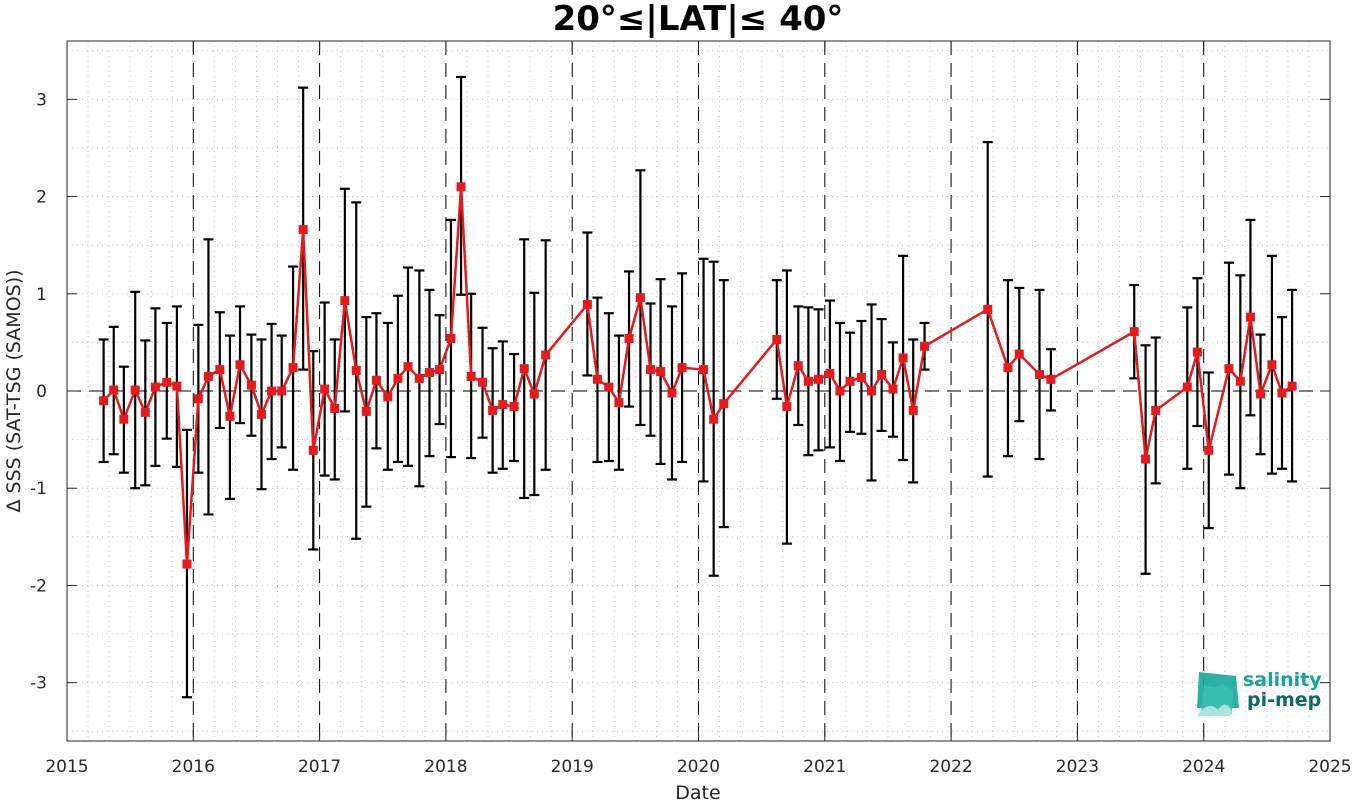  Describe the element at coordinates (572, 767) in the screenshot. I see `x-tick-label: 2019` at that location.